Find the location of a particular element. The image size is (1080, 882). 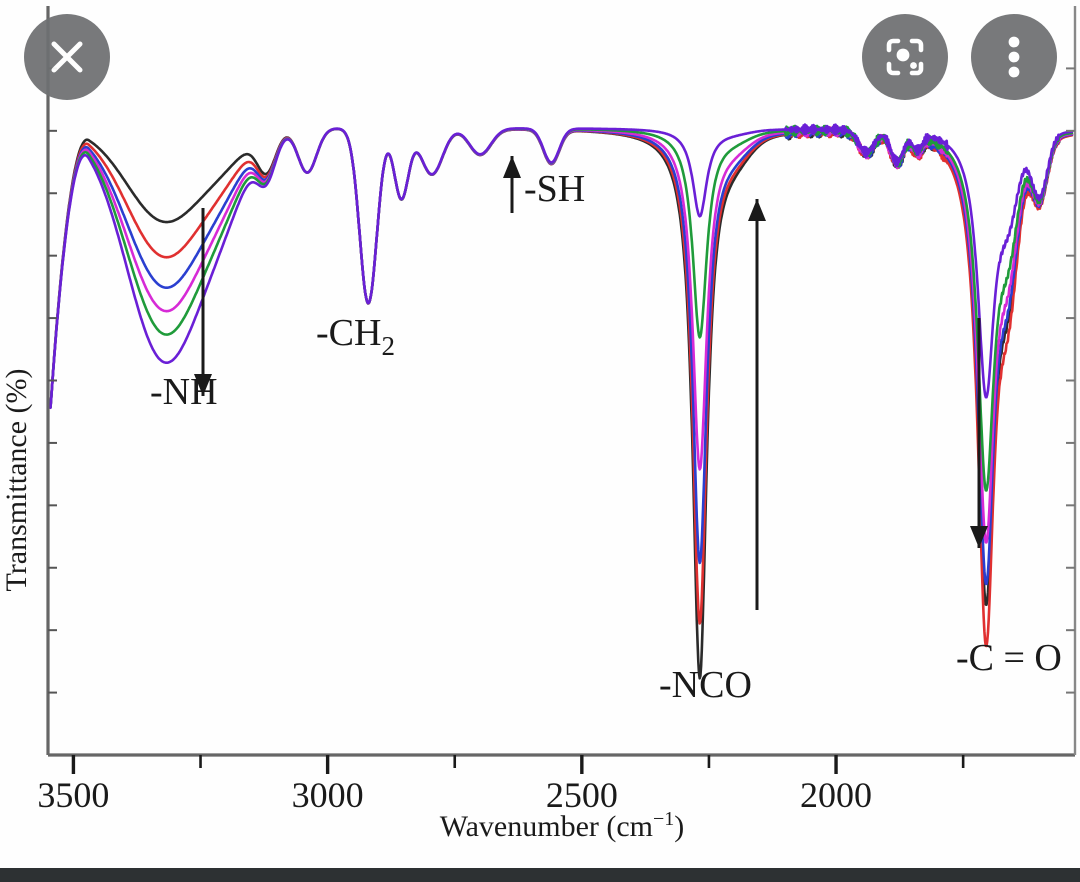

annotation-co: -C = O is located at coordinates (1009, 658).